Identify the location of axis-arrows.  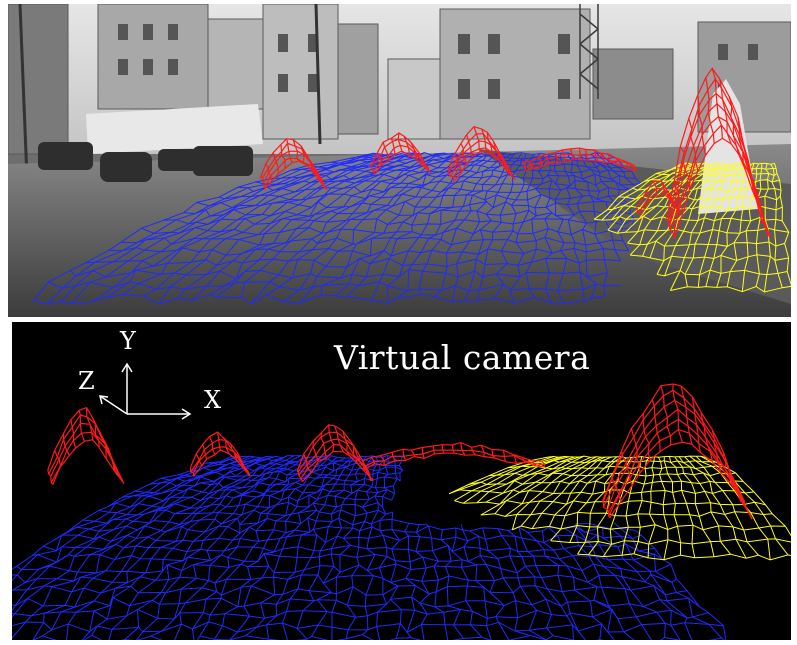
(145, 391).